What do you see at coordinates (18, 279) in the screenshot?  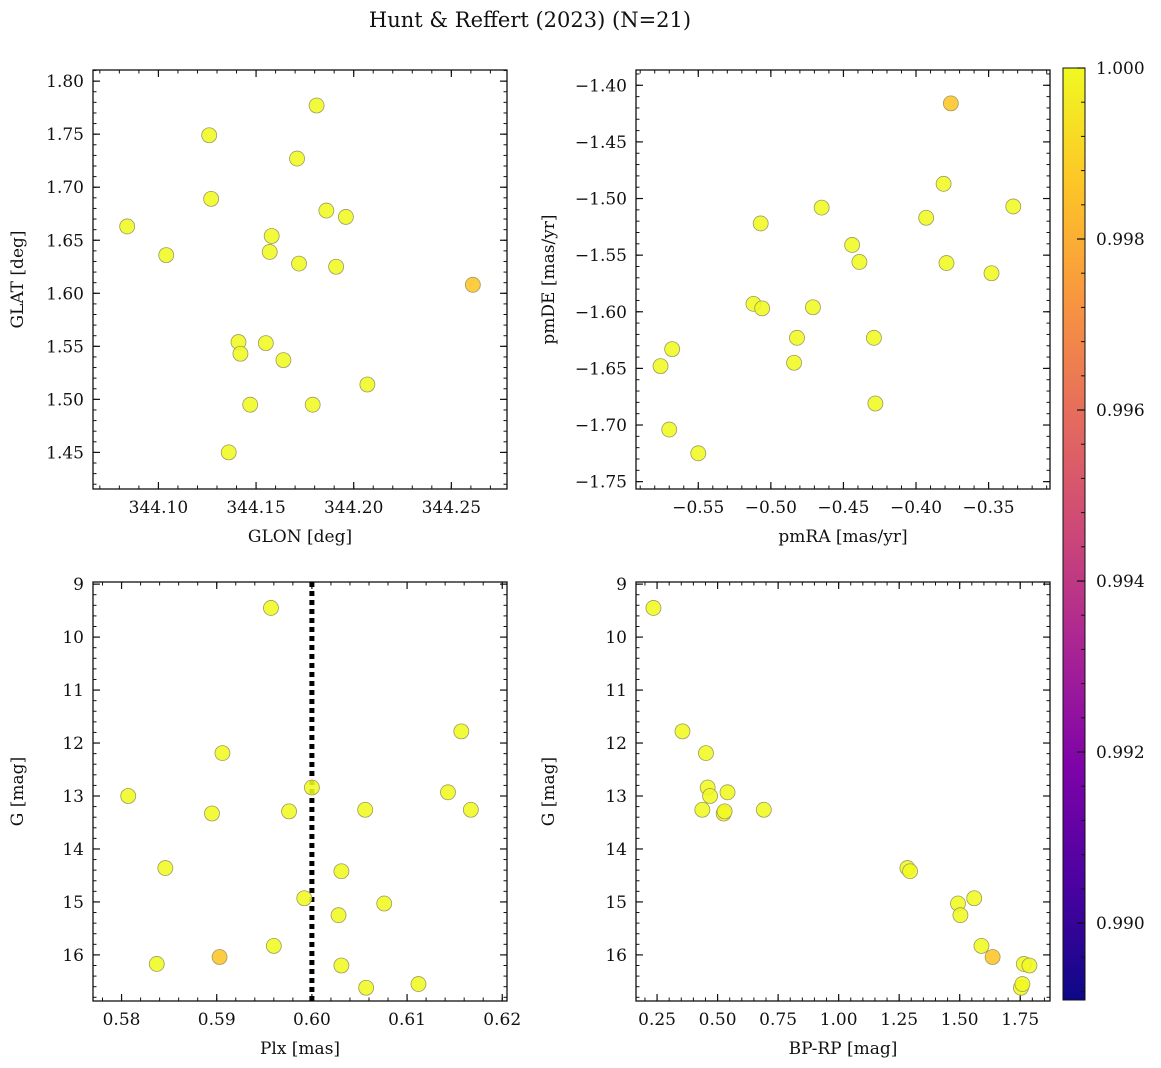 I see `y-axis-label: GLAT [deg]` at bounding box center [18, 279].